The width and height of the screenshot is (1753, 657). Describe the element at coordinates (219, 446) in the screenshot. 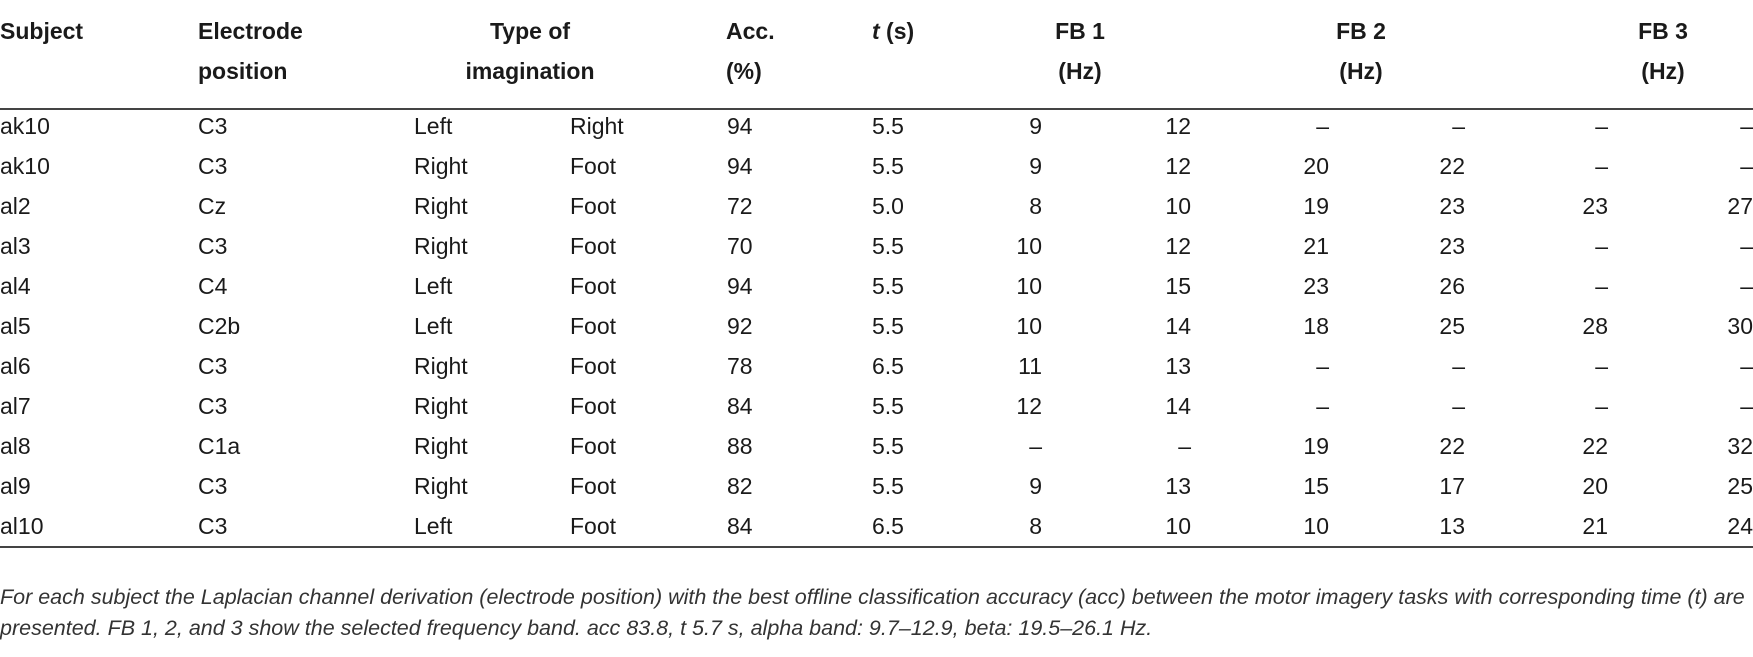

I see `cell-electrode: C1a` at that location.